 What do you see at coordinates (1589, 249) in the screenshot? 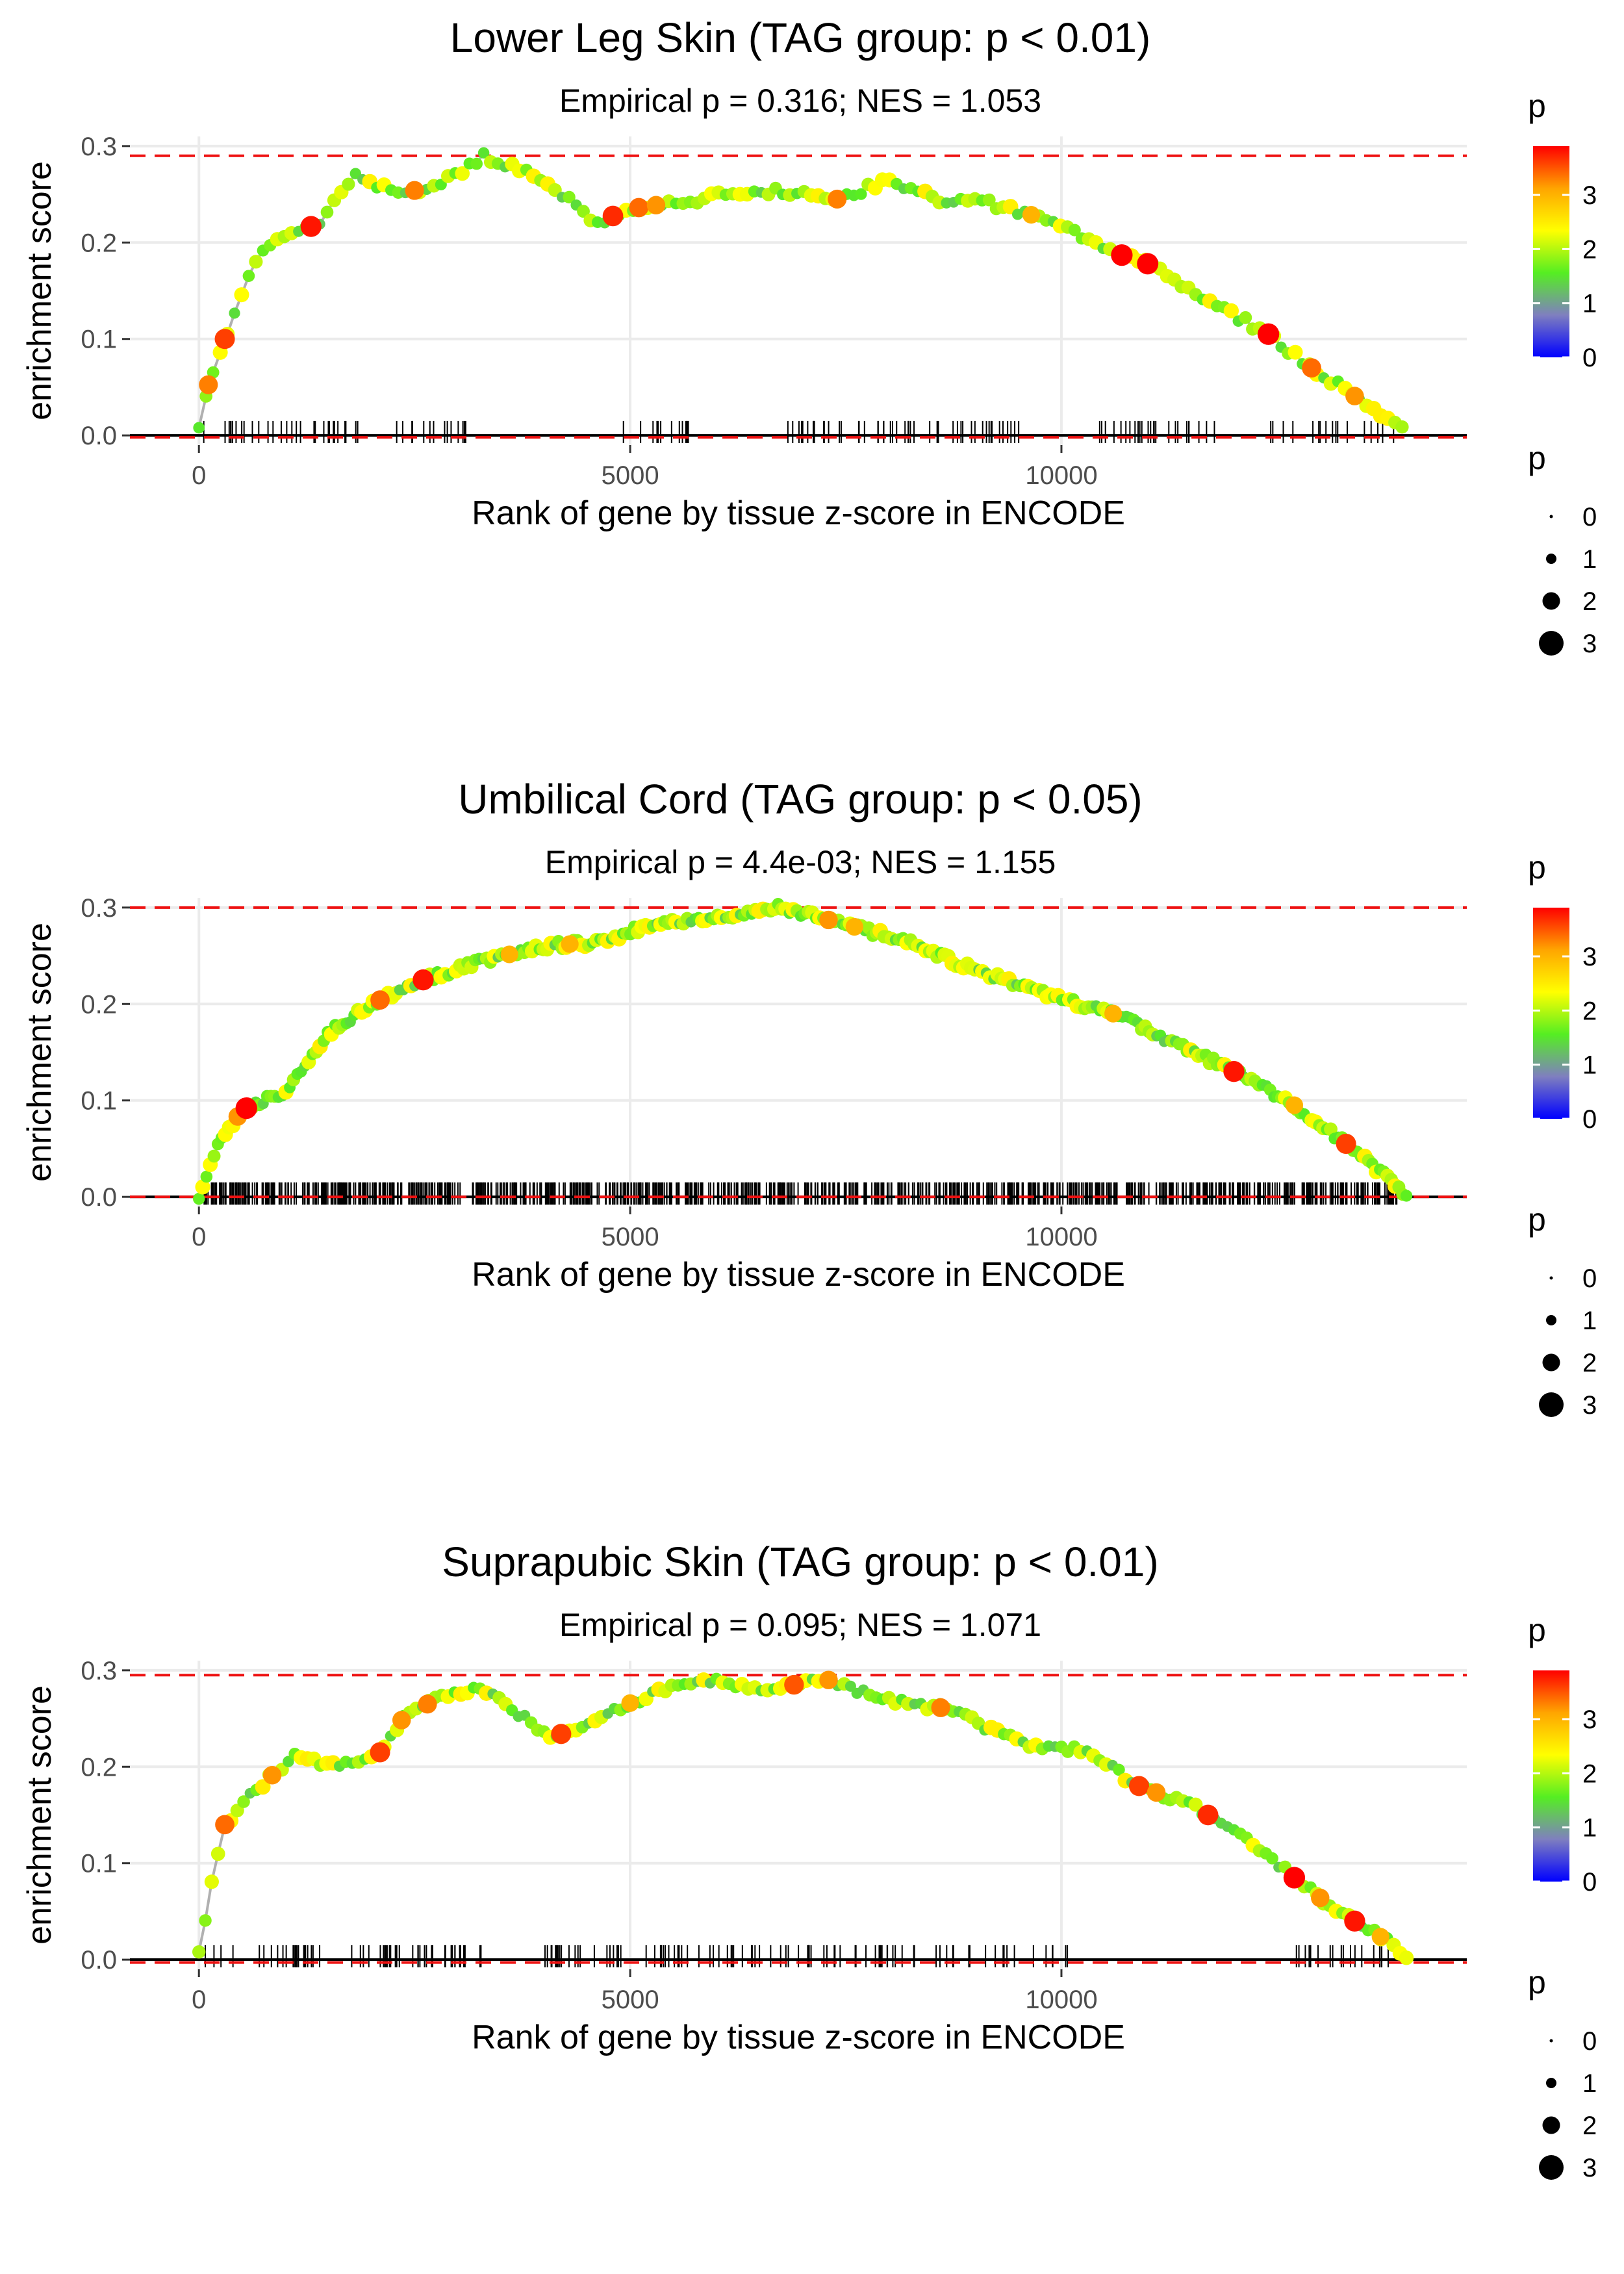
I see `color-legend-label: 2` at bounding box center [1589, 249].